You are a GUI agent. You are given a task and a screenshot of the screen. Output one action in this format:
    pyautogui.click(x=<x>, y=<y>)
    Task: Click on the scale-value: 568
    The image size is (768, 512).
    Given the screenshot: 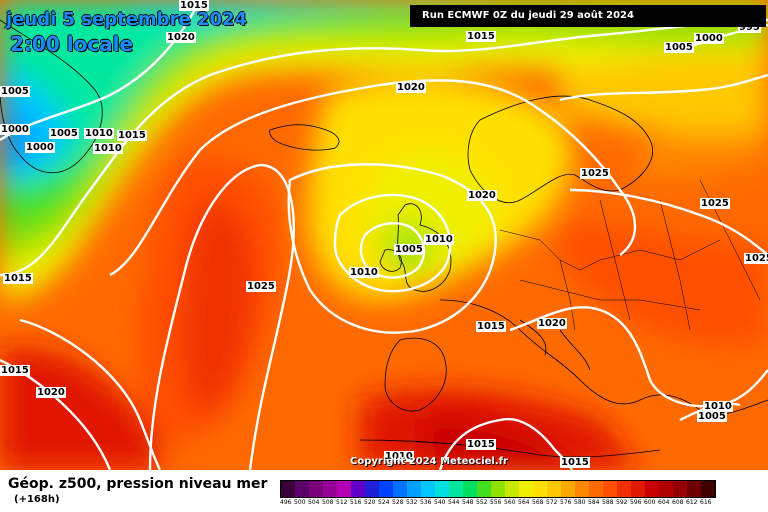 What is the action you would take?
    pyautogui.click(x=538, y=502)
    